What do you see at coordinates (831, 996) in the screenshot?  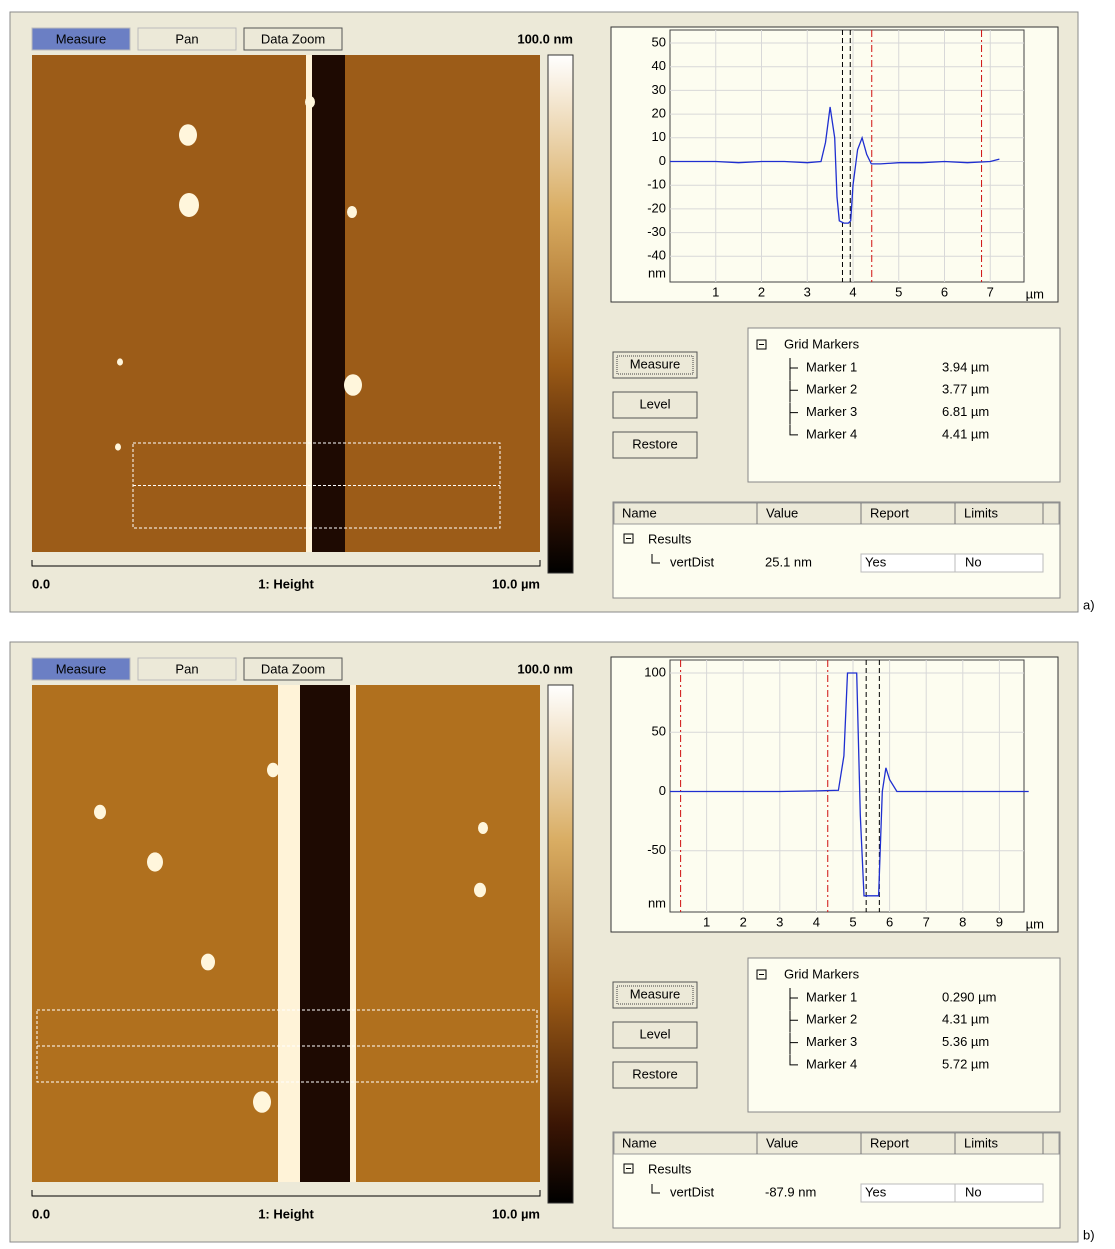 I see `marker-name: Marker 1` at bounding box center [831, 996].